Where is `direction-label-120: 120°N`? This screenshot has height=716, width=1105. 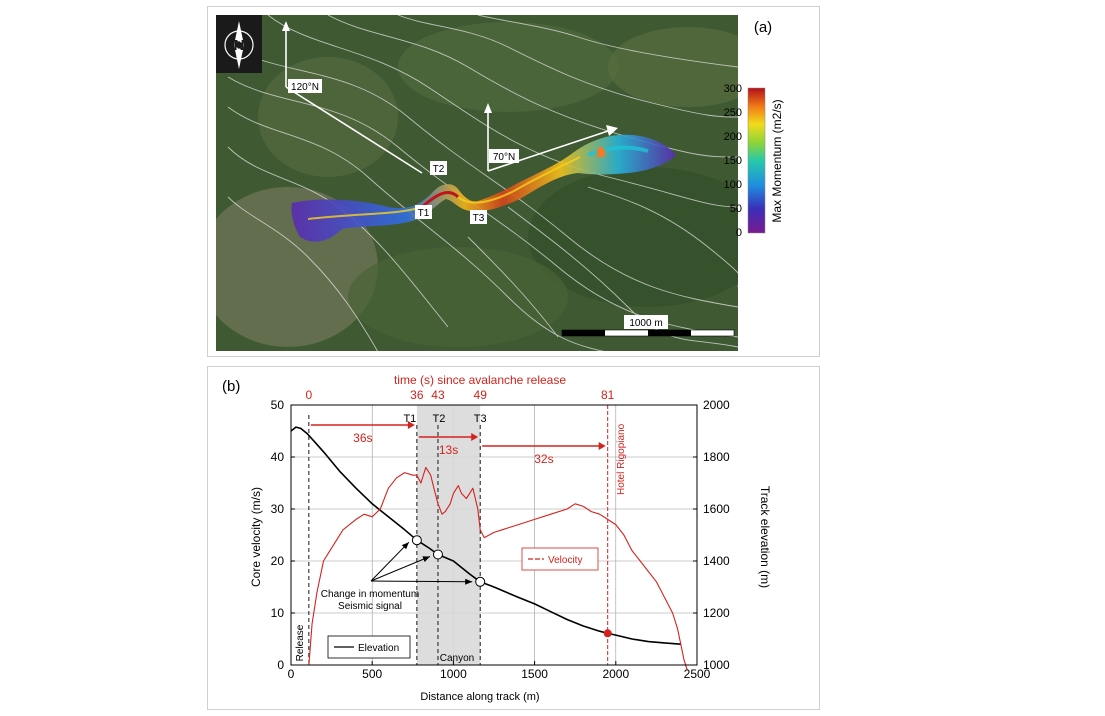
direction-label-120: 120°N is located at coordinates (305, 86).